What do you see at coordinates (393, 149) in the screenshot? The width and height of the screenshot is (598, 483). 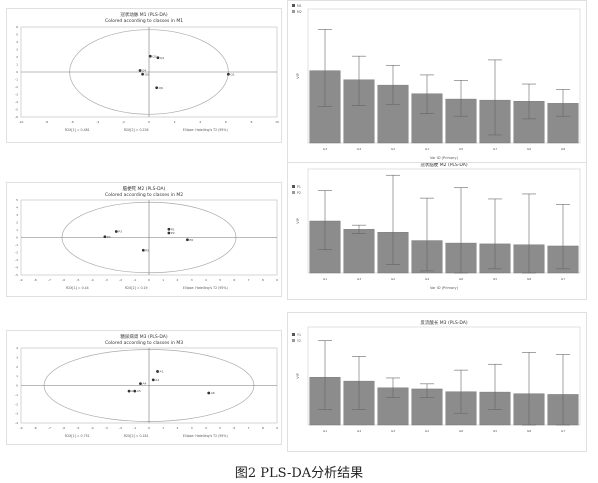 I see `category-label: G2` at bounding box center [393, 149].